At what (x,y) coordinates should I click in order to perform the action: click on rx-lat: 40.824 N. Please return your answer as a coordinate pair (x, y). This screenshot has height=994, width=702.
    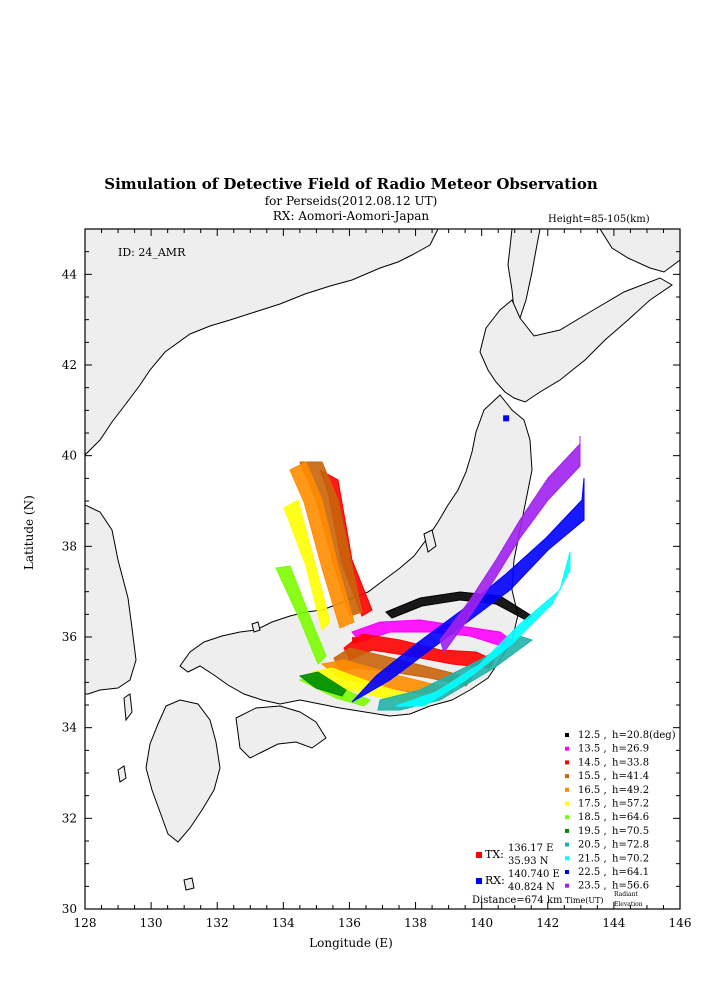
    Looking at the image, I should click on (531, 887).